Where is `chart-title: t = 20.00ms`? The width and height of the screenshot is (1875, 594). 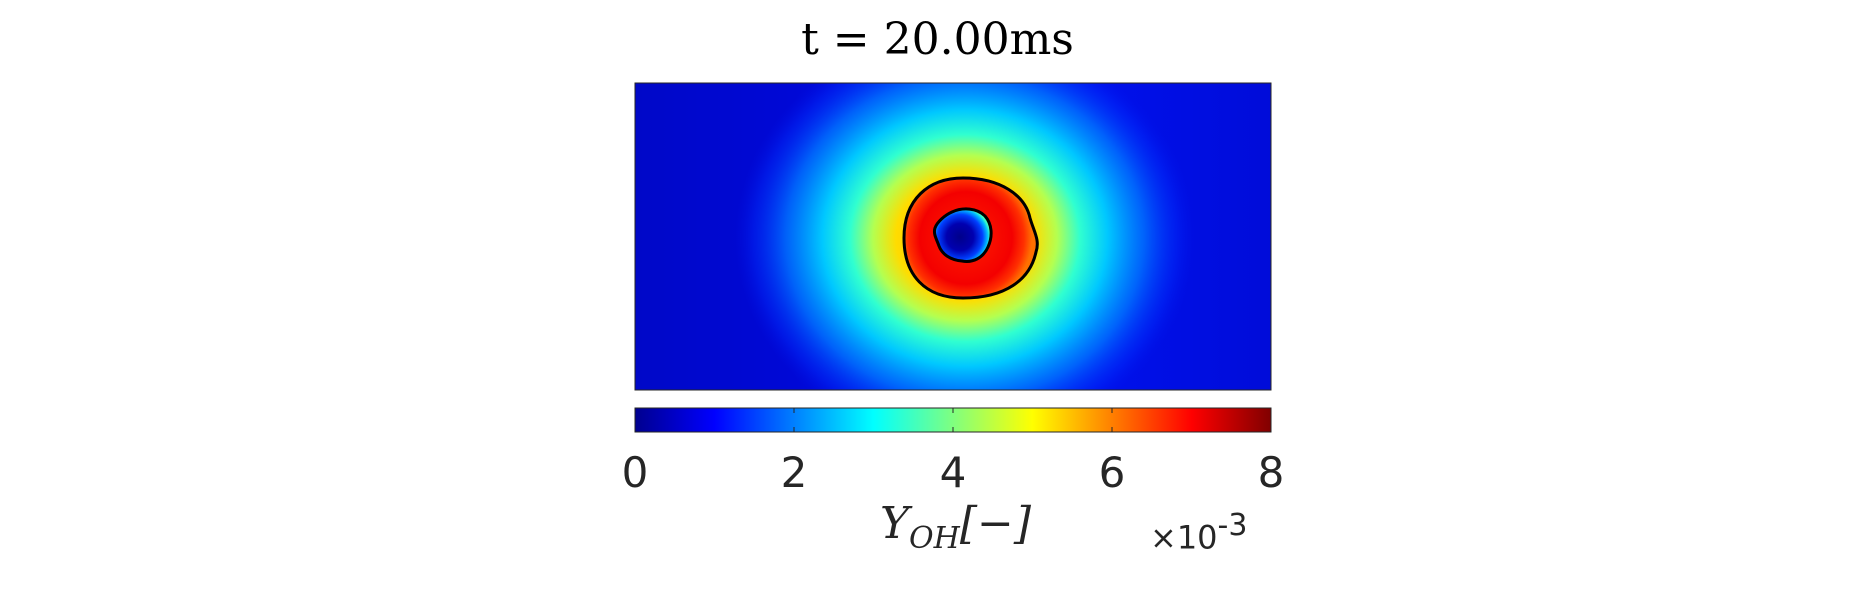
chart-title: t = 20.00ms is located at coordinates (937, 39).